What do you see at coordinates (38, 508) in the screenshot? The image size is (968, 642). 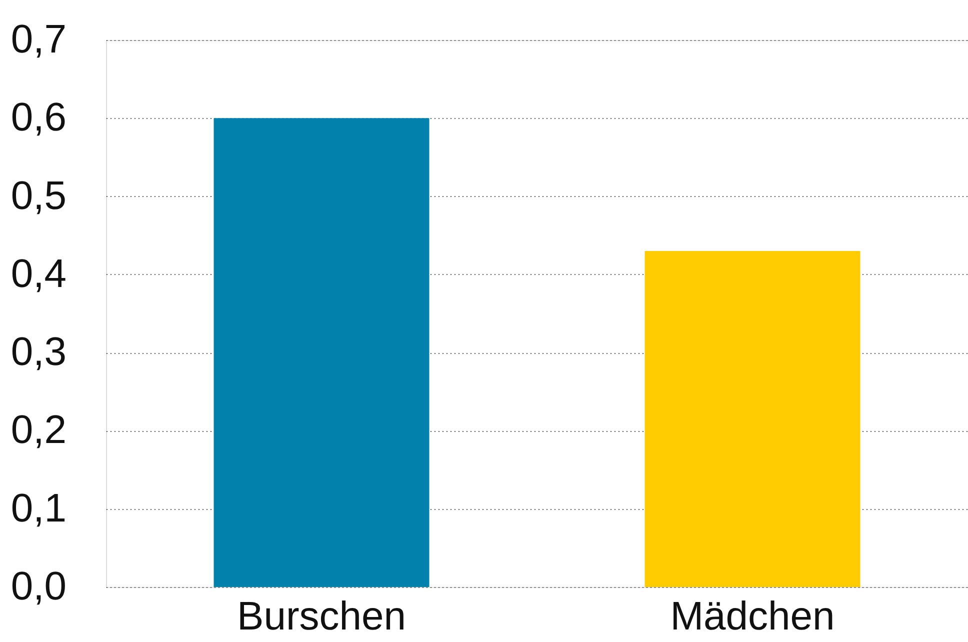 I see `y-tick-label: 0,1` at bounding box center [38, 508].